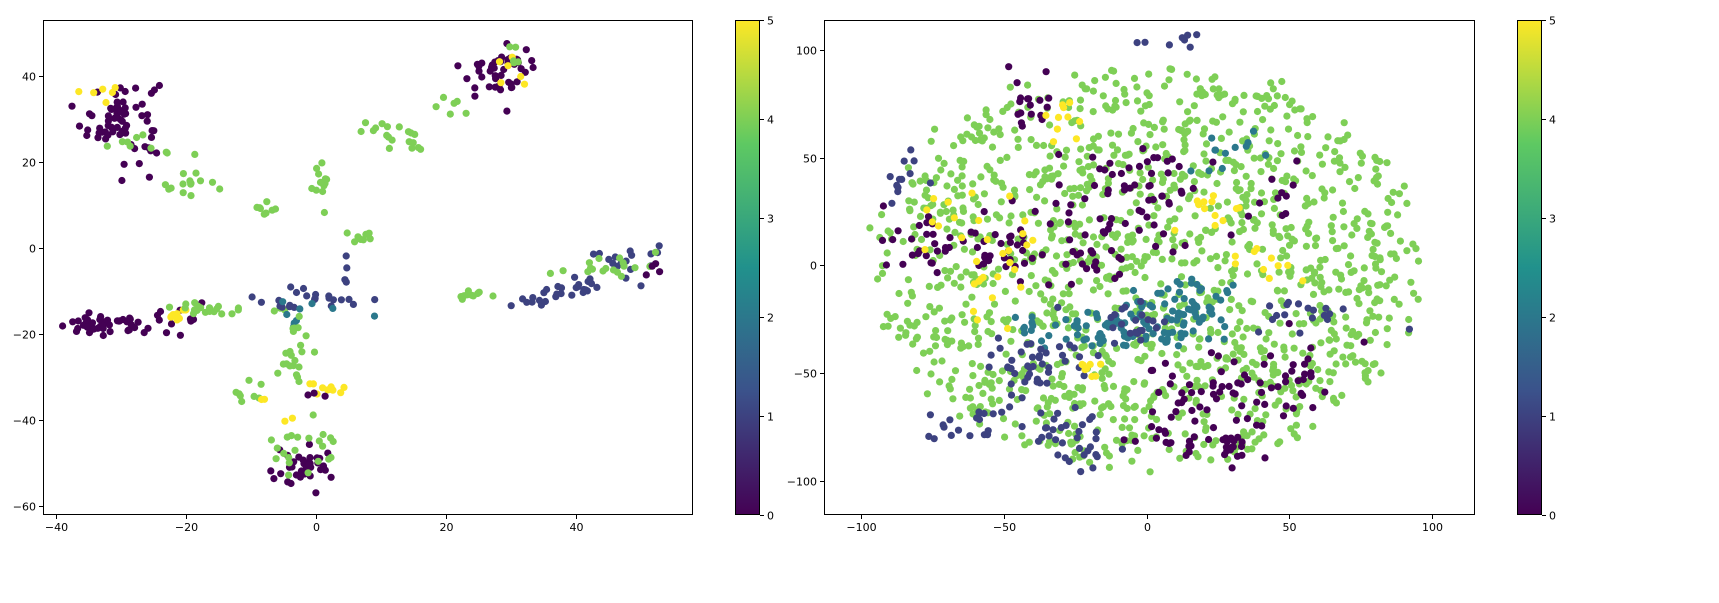  I want to click on colorbar-frame, so click(747, 267).